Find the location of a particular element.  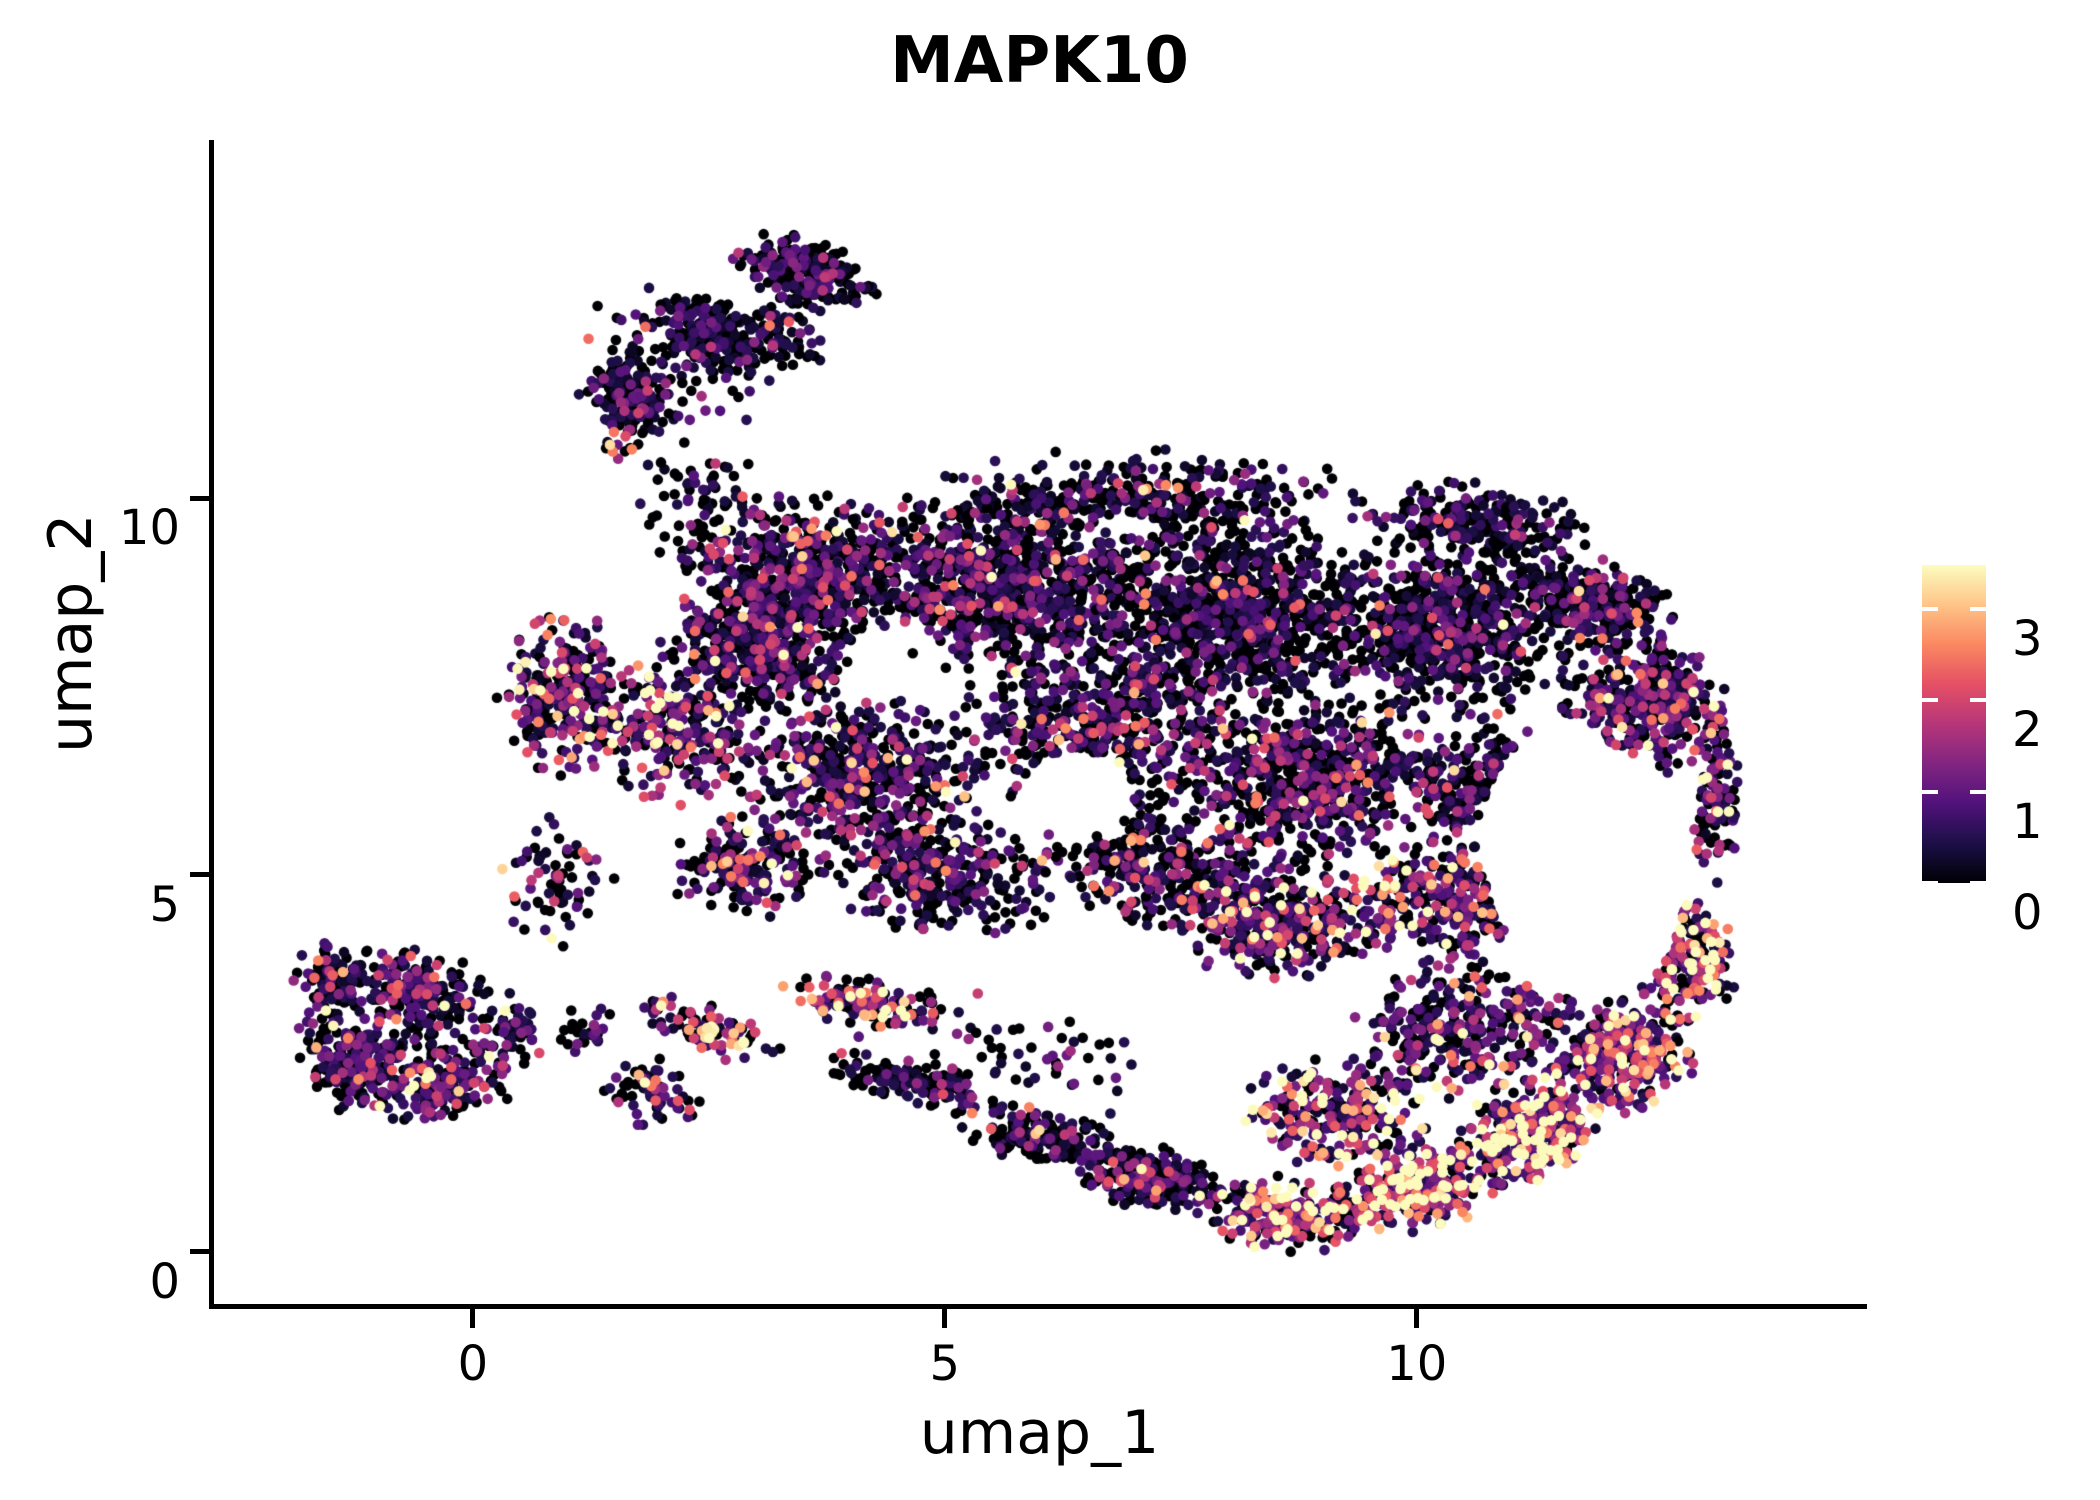

colorbar-gradient is located at coordinates (1954, 724).